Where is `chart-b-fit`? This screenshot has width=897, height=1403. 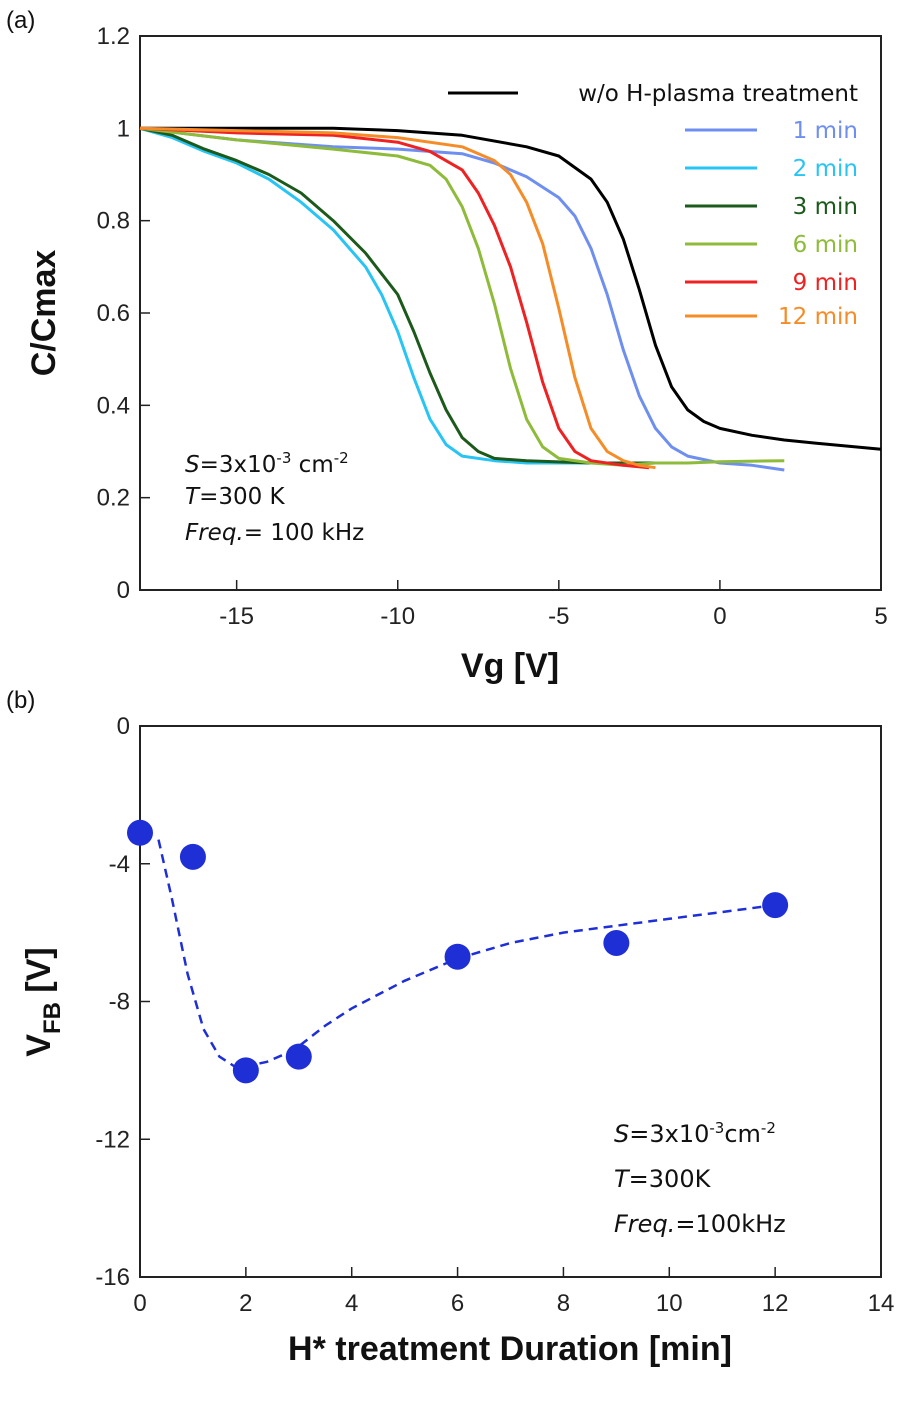 chart-b-fit is located at coordinates (466, 954).